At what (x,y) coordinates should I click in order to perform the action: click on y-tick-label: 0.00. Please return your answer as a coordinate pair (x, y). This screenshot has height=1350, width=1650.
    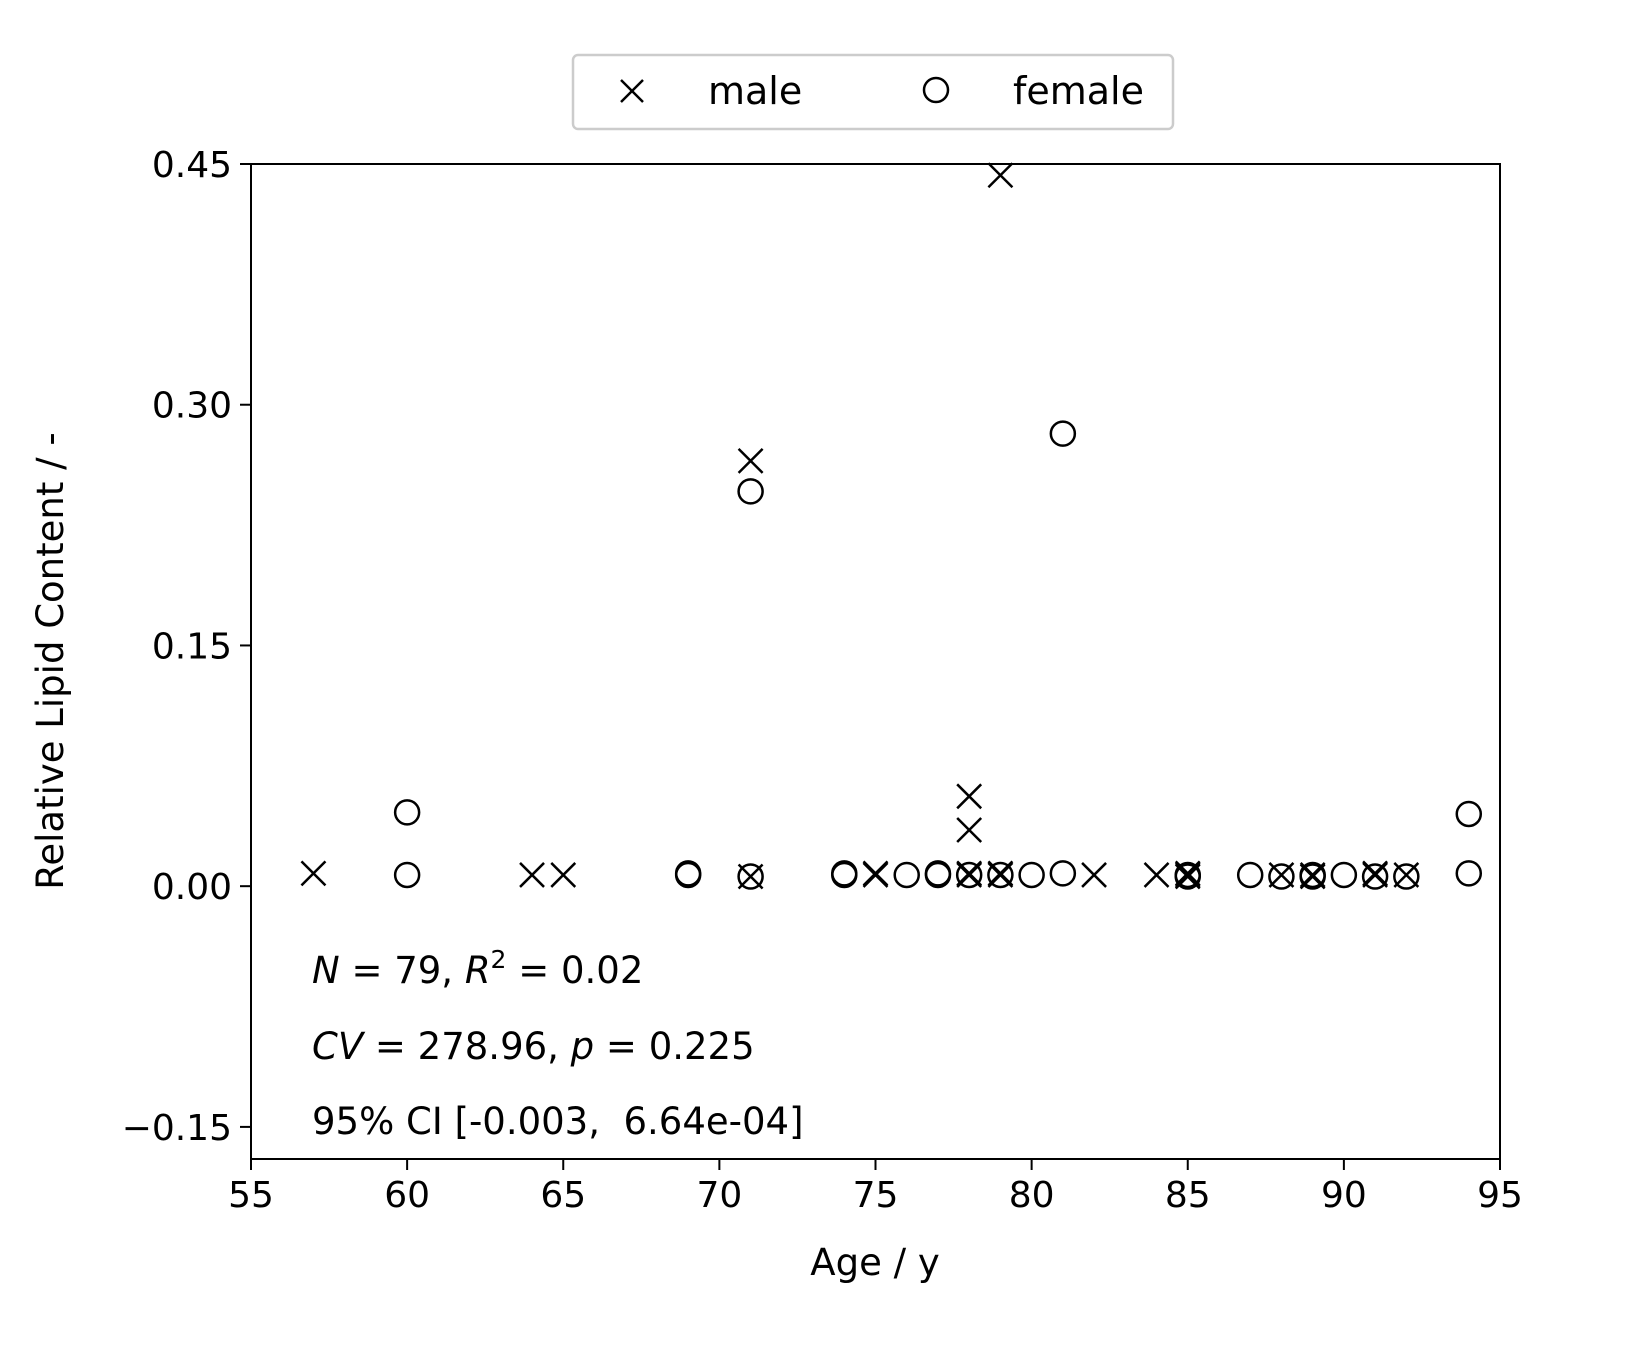
    Looking at the image, I should click on (192, 887).